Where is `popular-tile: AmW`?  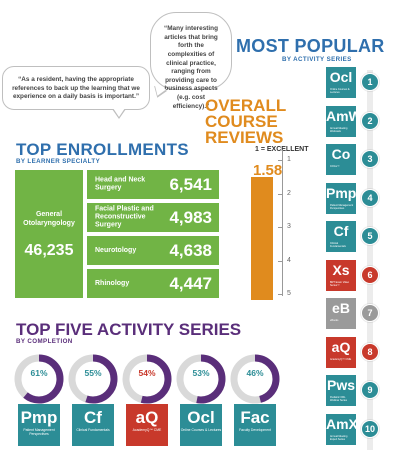
popular-tile: AmW is located at coordinates (344, 121).